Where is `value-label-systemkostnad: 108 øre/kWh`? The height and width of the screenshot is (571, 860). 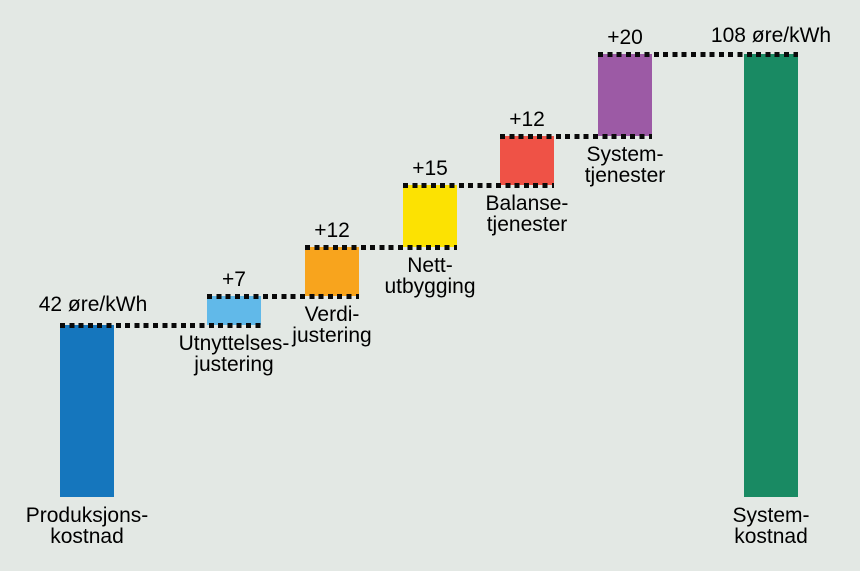
value-label-systemkostnad: 108 øre/kWh is located at coordinates (771, 36).